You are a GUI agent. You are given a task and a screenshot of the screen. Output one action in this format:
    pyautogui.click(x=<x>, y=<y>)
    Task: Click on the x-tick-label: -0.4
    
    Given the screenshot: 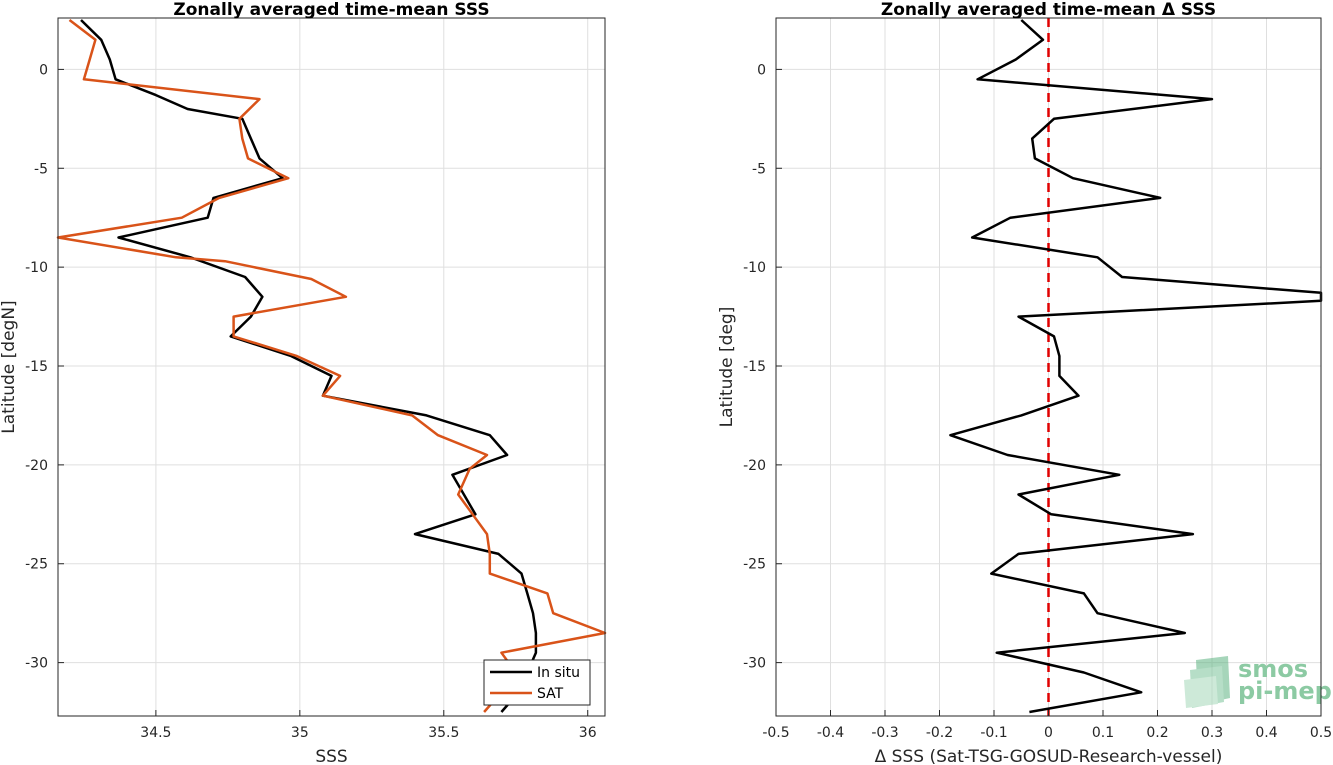 What is the action you would take?
    pyautogui.click(x=830, y=733)
    